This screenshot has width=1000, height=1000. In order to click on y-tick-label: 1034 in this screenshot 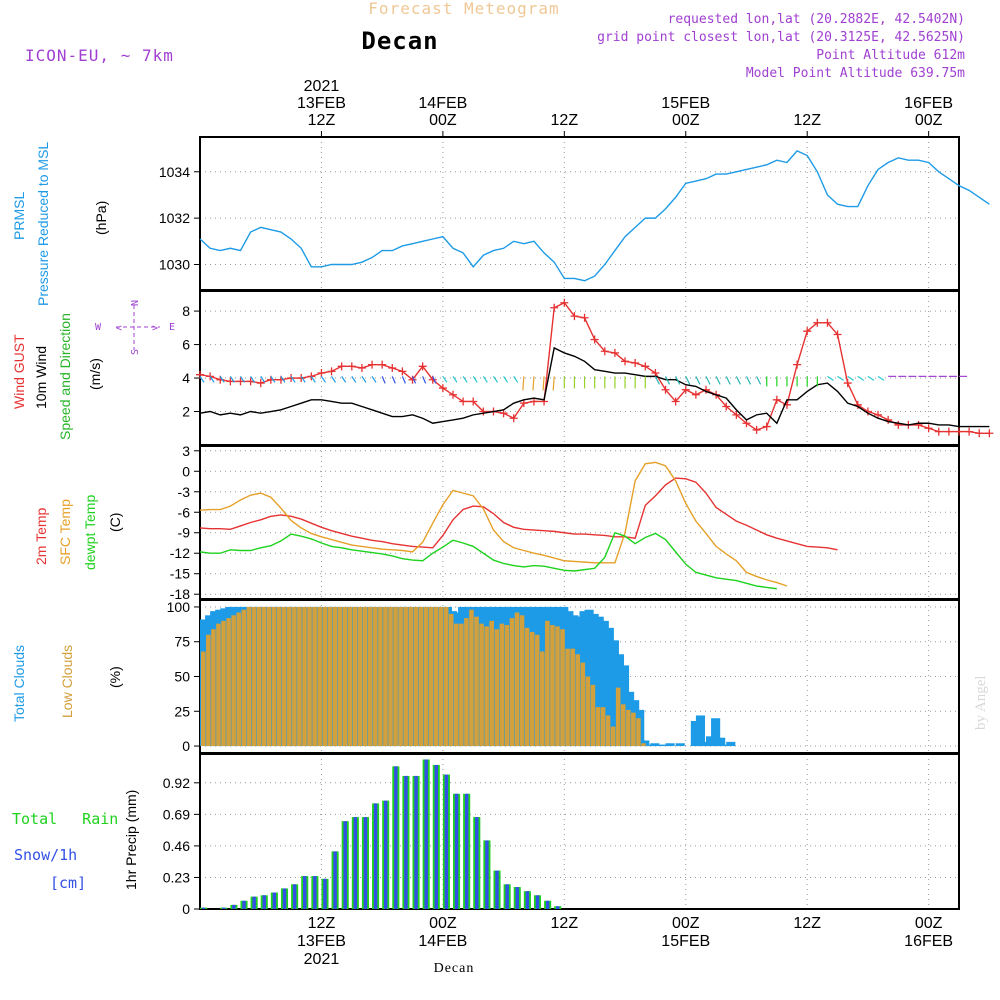, I will do `click(174, 172)`.